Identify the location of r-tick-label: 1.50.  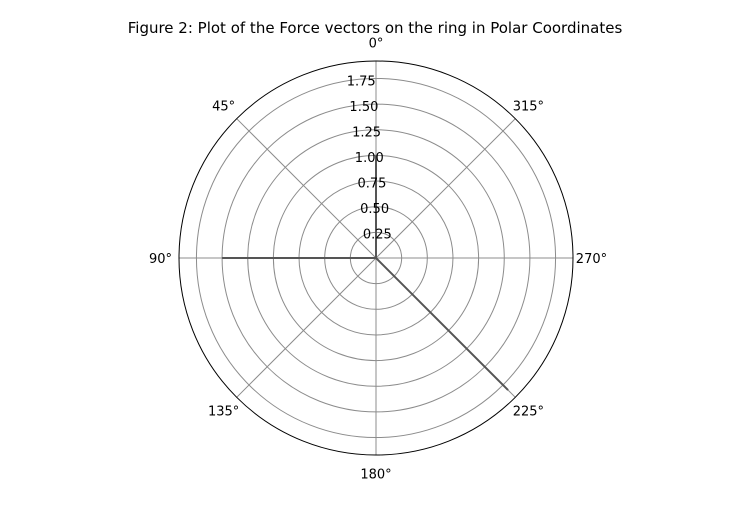
(363, 107).